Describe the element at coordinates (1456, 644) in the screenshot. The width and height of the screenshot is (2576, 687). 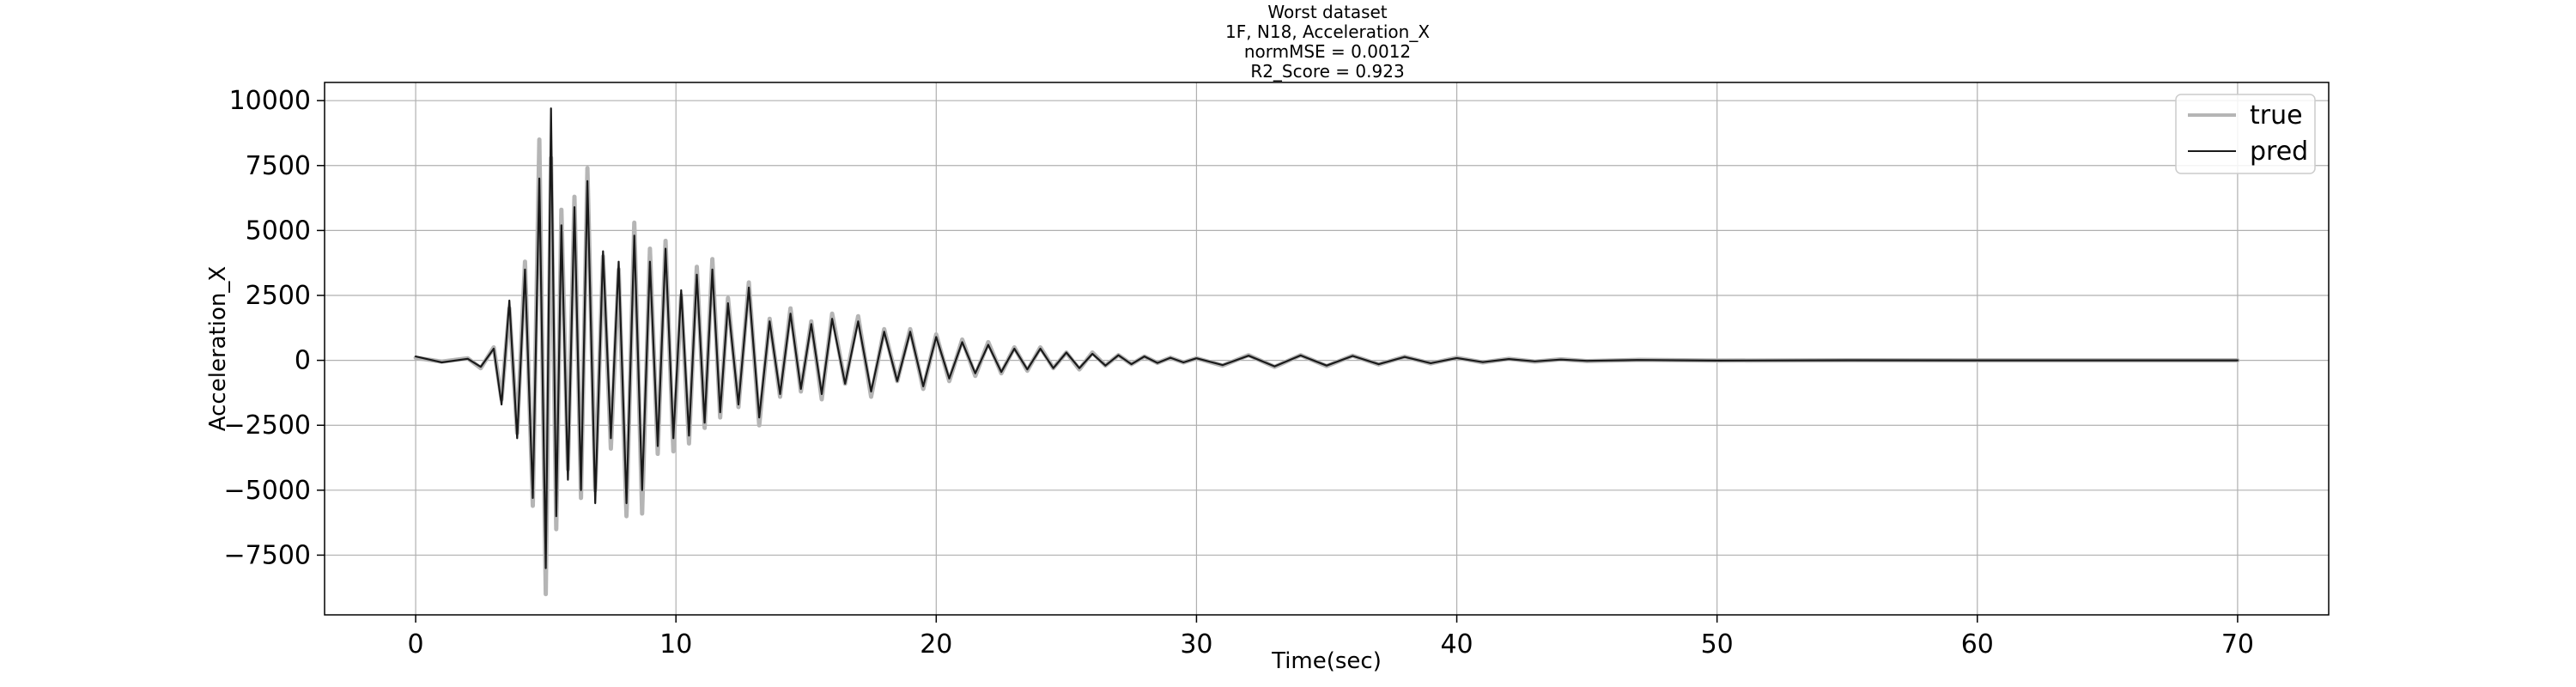
I see `x-tick-label: 40` at that location.